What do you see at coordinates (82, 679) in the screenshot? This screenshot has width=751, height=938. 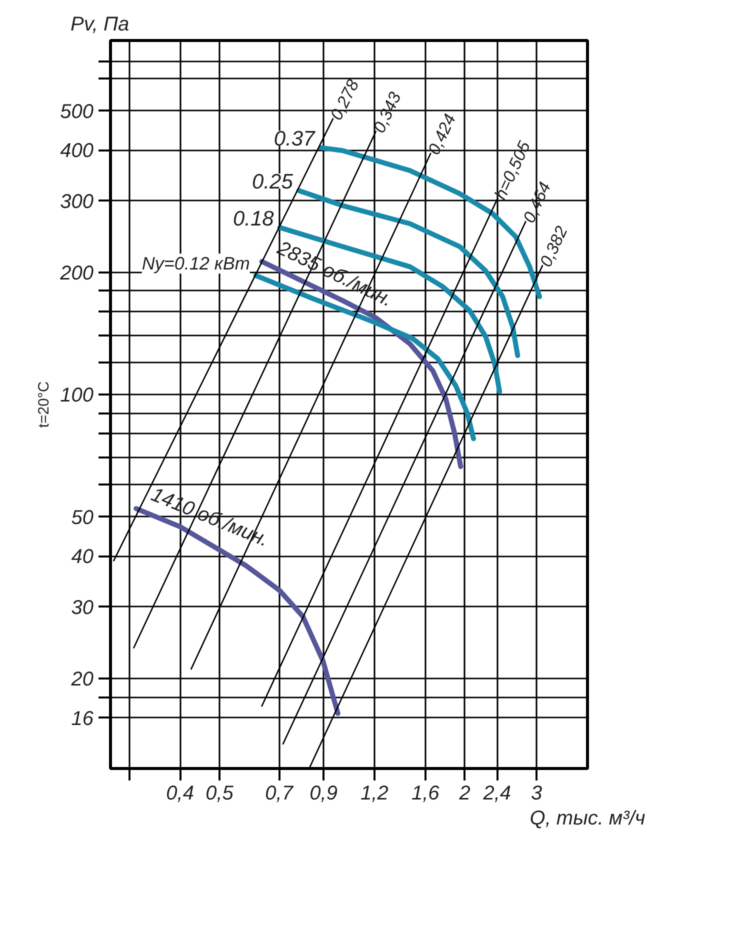 I see `y-tick-label: 20` at bounding box center [82, 679].